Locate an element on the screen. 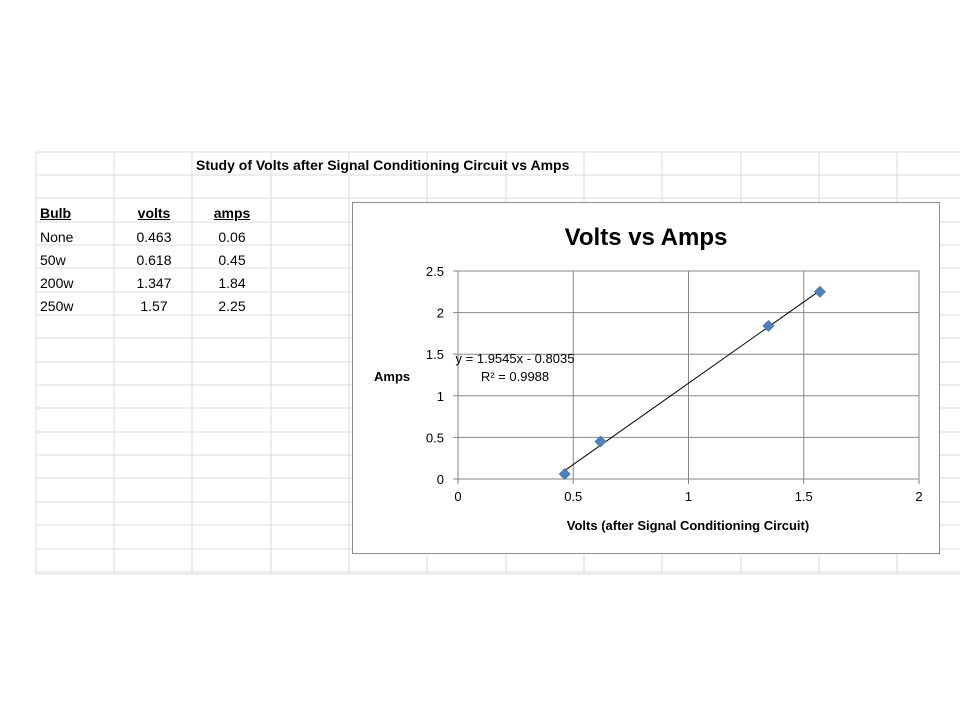  cell-amps: 2.25 is located at coordinates (232, 306).